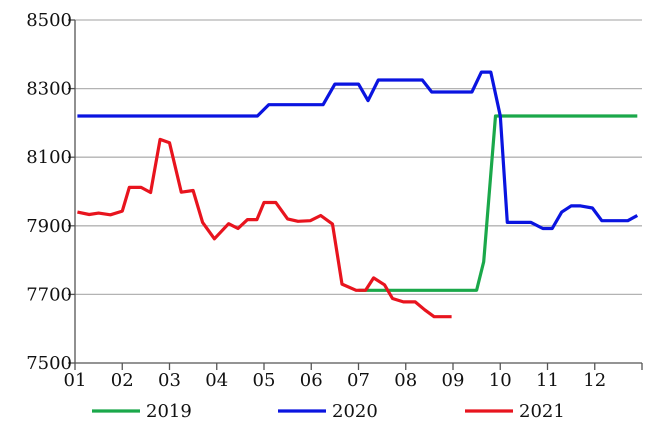  Describe the element at coordinates (169, 380) in the screenshot. I see `x-tick-label: 03` at that location.